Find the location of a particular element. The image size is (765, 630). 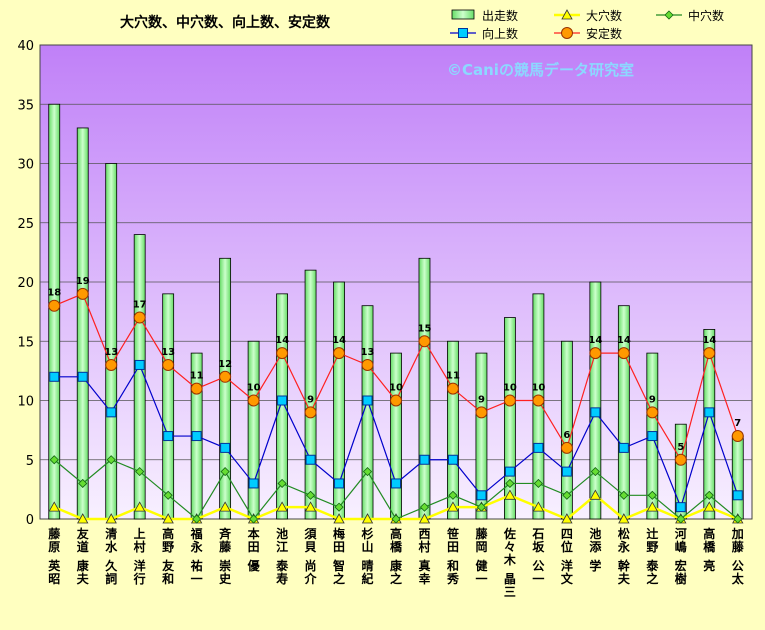

y-tick-label: 15 is located at coordinates (25, 342).